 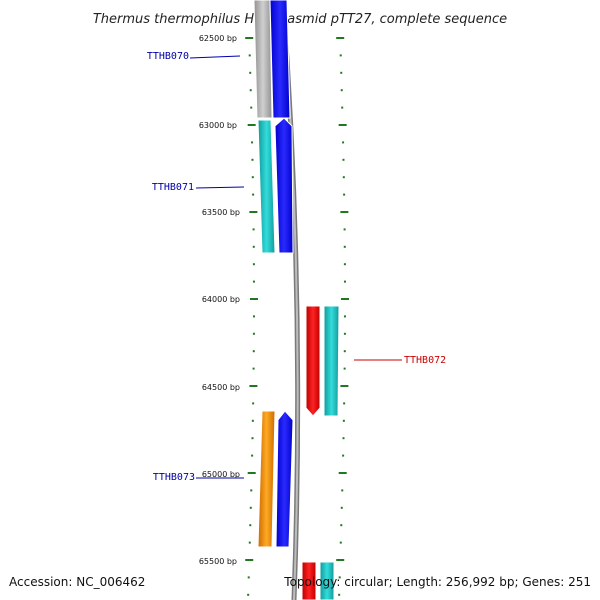 What do you see at coordinates (198, 477) in the screenshot?
I see `gene-label-group: TTHB073` at bounding box center [198, 477].